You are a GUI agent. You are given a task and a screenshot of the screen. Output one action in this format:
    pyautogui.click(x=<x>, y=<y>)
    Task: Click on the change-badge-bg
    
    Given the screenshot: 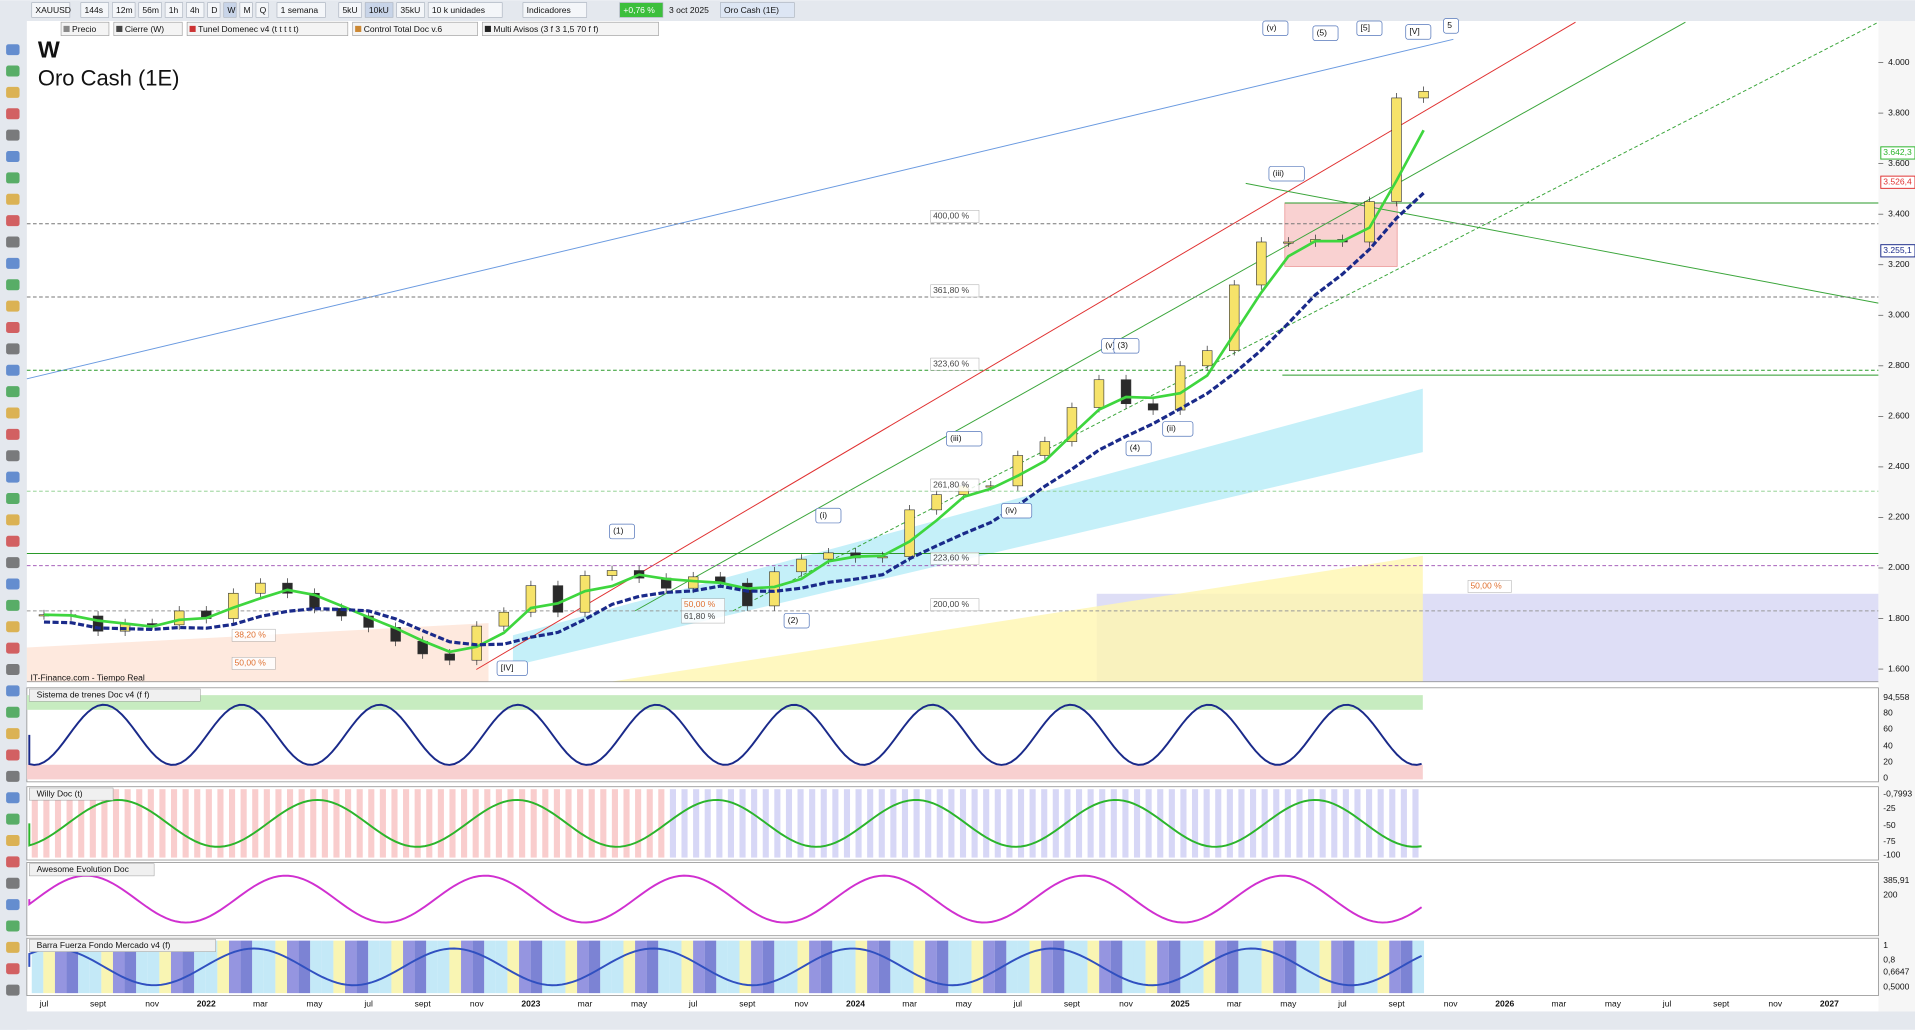 What is the action you would take?
    pyautogui.click(x=641, y=10)
    